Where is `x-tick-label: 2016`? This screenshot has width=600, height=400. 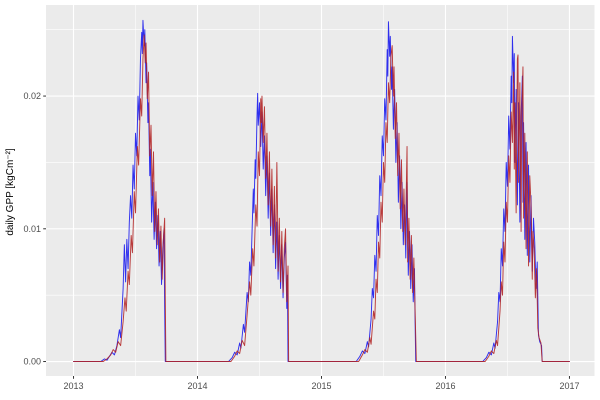
x-tick-label: 2016 is located at coordinates (445, 386).